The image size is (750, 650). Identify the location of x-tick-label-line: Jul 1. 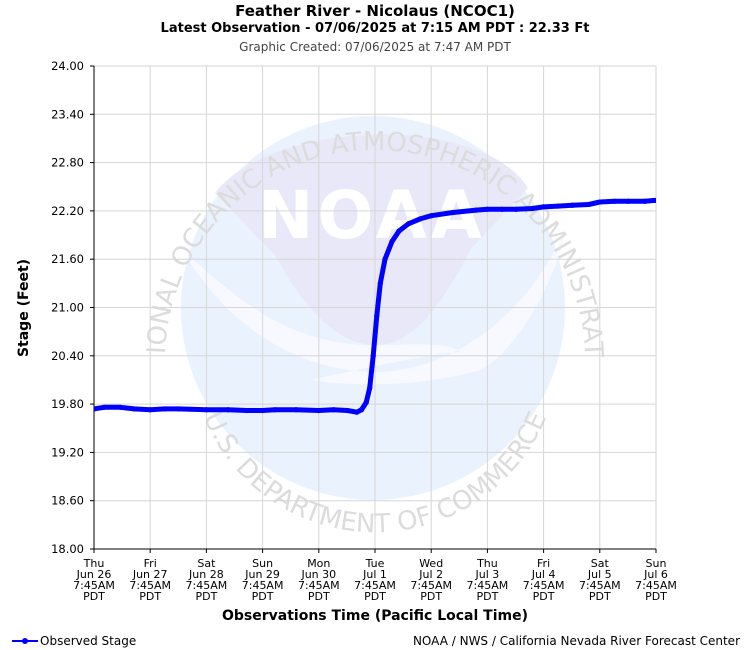
(374, 574).